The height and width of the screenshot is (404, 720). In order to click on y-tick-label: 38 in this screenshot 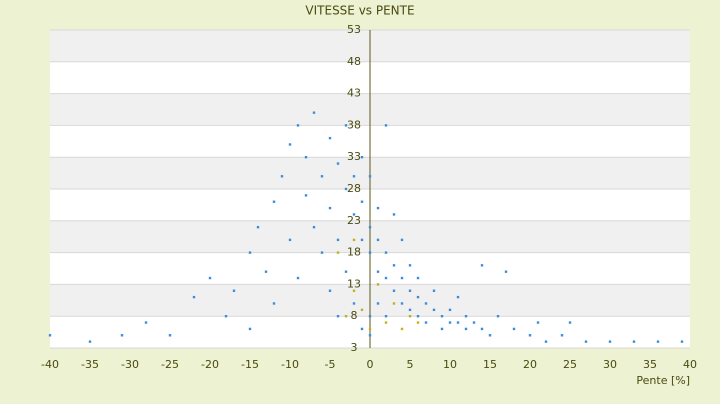, I will do `click(354, 124)`.